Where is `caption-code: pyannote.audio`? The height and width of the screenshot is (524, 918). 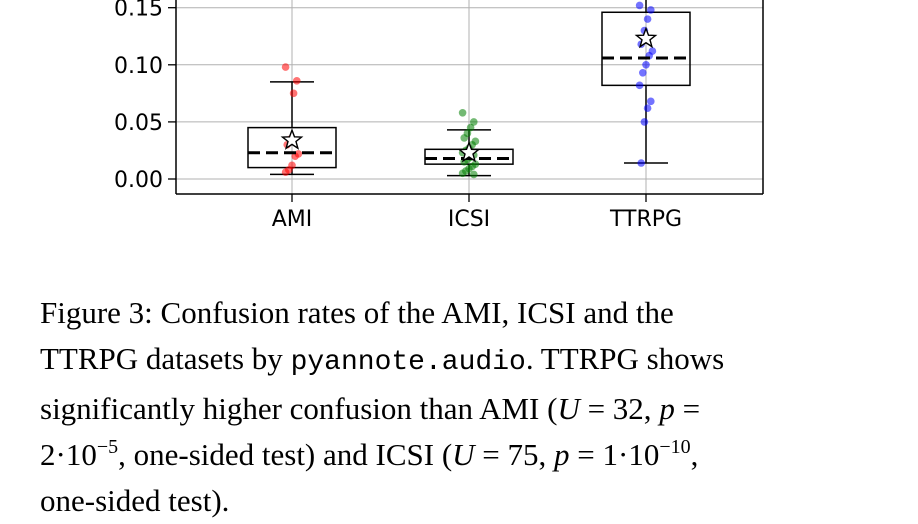
caption-code: pyannote.audio is located at coordinates (408, 362).